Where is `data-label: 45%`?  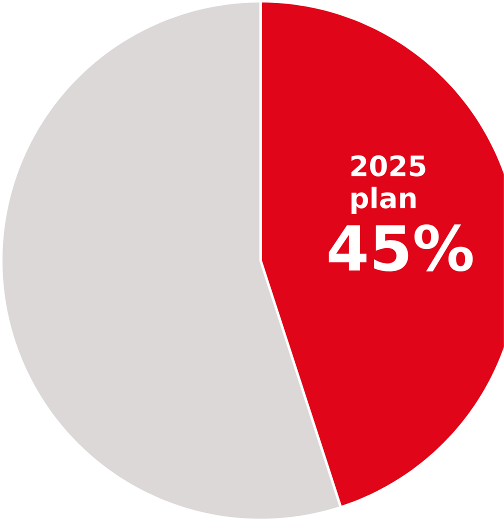
data-label: 45% is located at coordinates (400, 248).